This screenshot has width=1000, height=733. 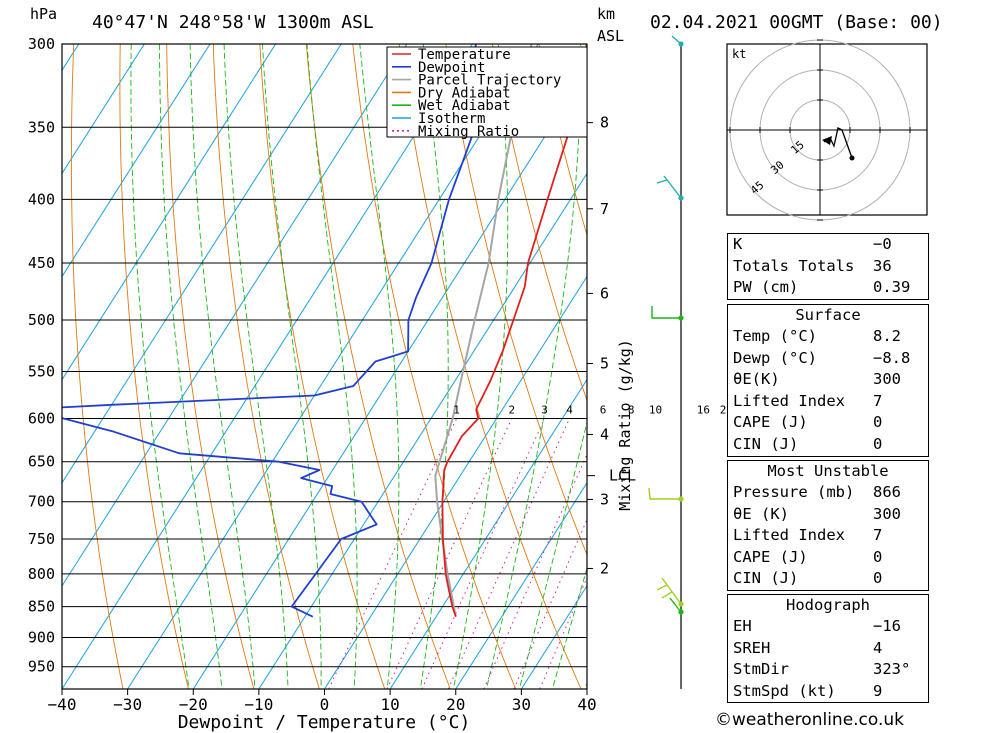 What do you see at coordinates (41, 44) in the screenshot?
I see `pressure-tick-label: 300` at bounding box center [41, 44].